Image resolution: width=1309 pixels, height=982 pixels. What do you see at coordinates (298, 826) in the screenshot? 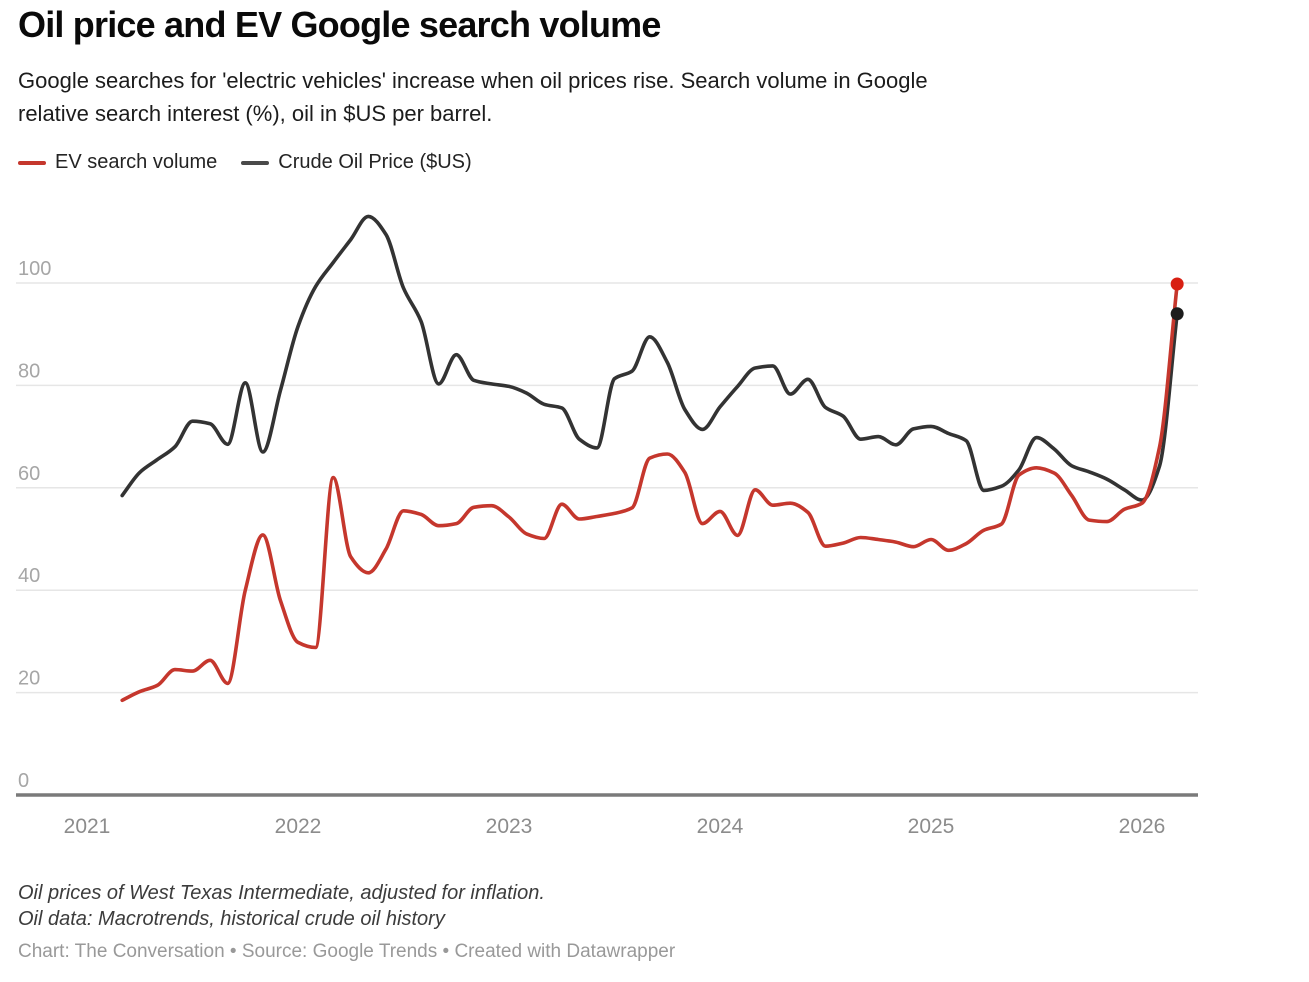
I see `x-tick-label: 2022` at bounding box center [298, 826].